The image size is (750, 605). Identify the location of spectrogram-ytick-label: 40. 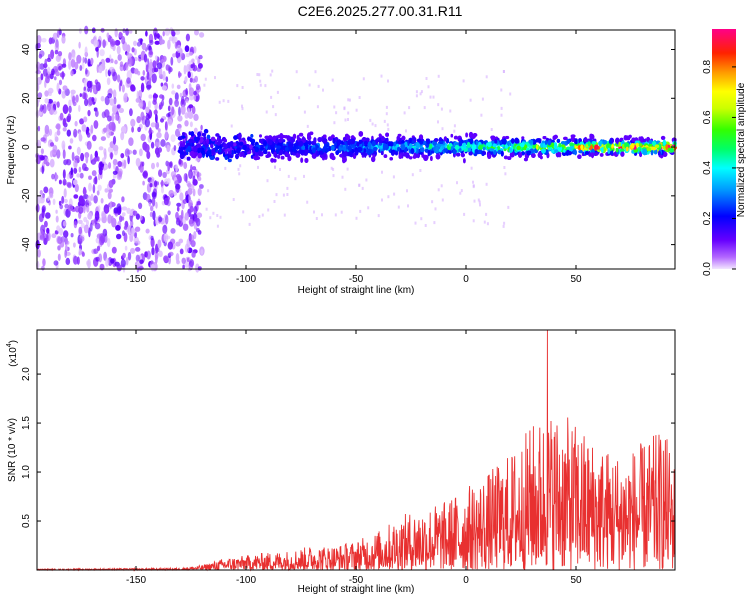
(26, 50).